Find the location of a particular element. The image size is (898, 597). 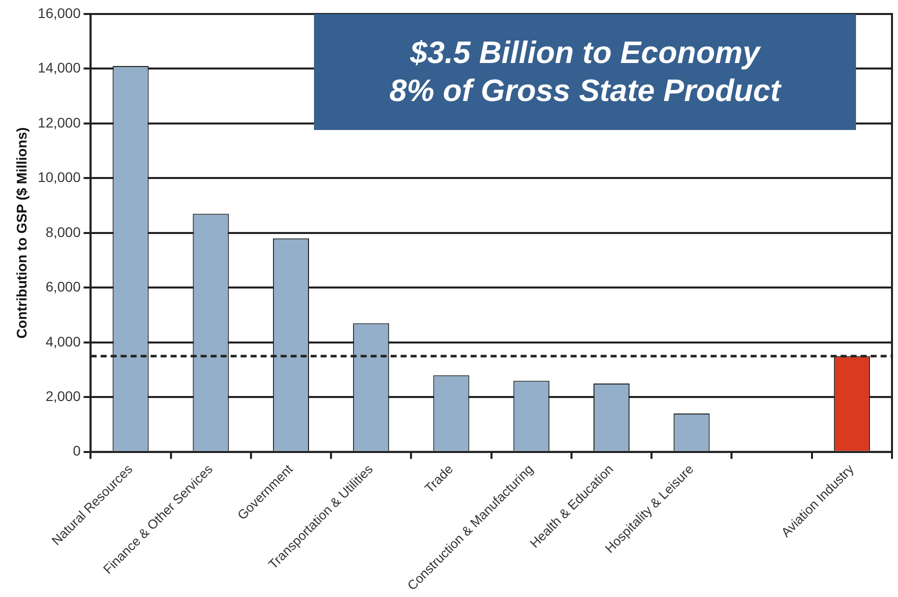

y-tick-label: 14,000 is located at coordinates (59, 68).